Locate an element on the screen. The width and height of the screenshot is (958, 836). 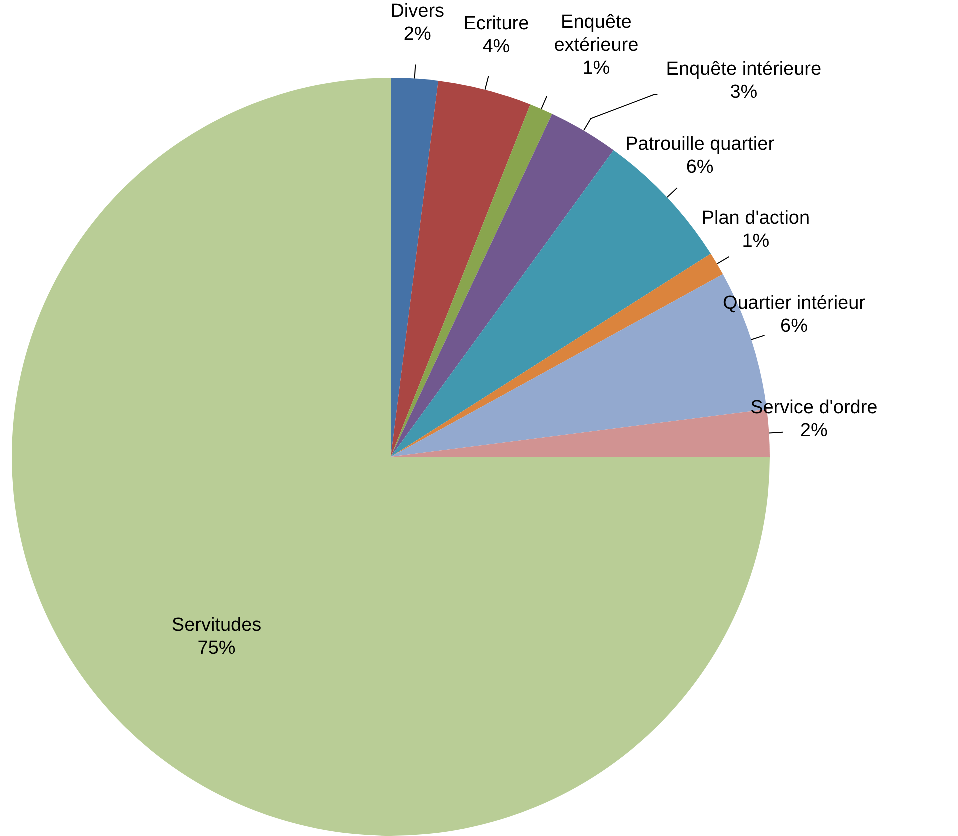
slice-label: Ecriture is located at coordinates (497, 23).